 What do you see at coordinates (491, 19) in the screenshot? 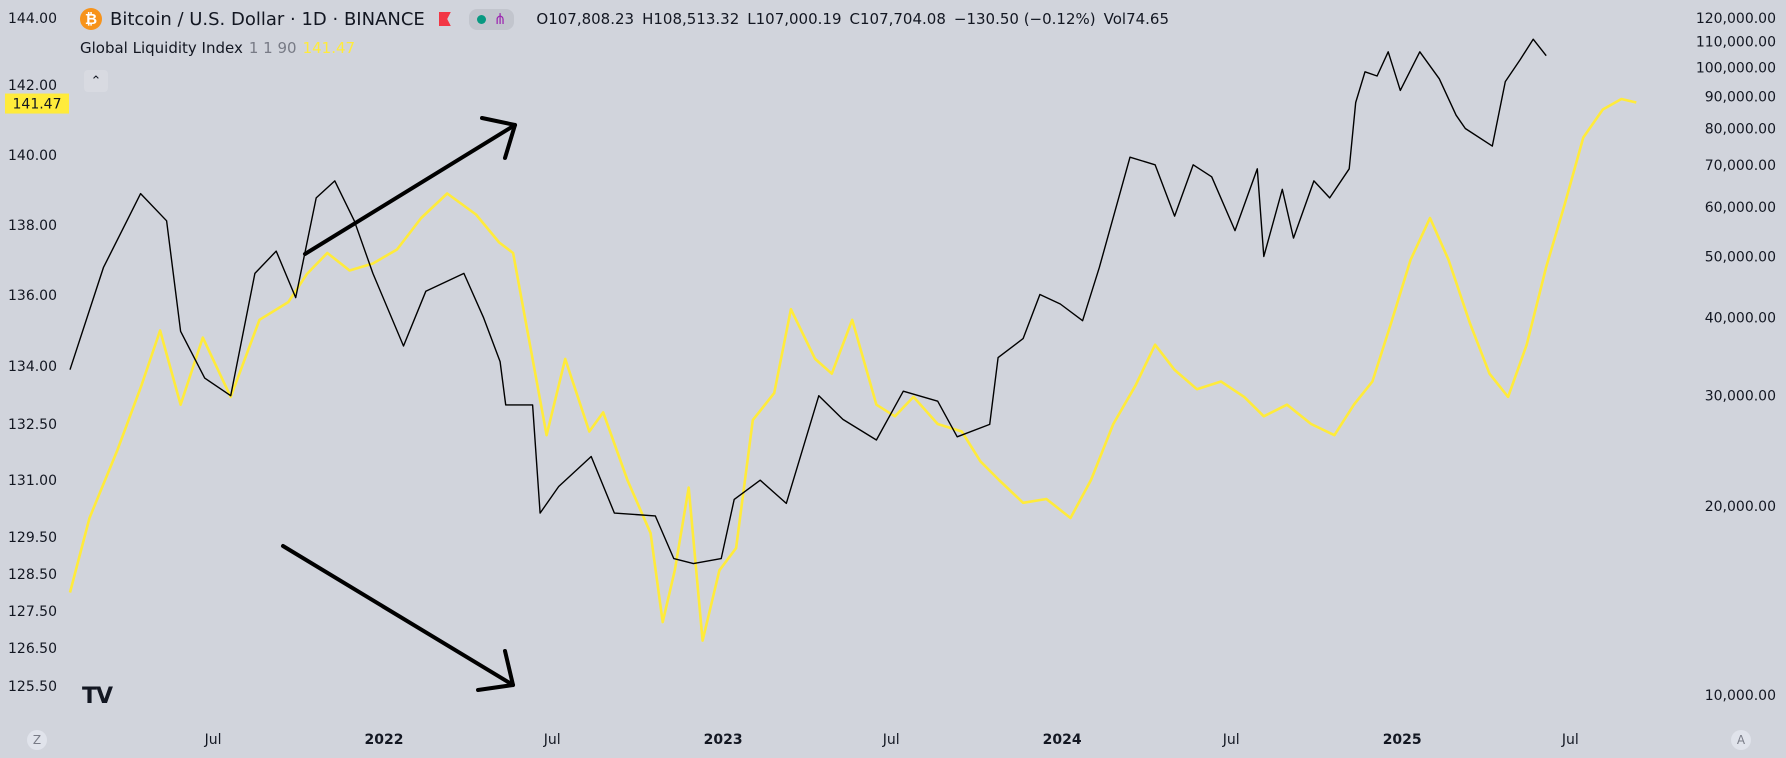
I see `status-pill: ⋔` at bounding box center [491, 19].